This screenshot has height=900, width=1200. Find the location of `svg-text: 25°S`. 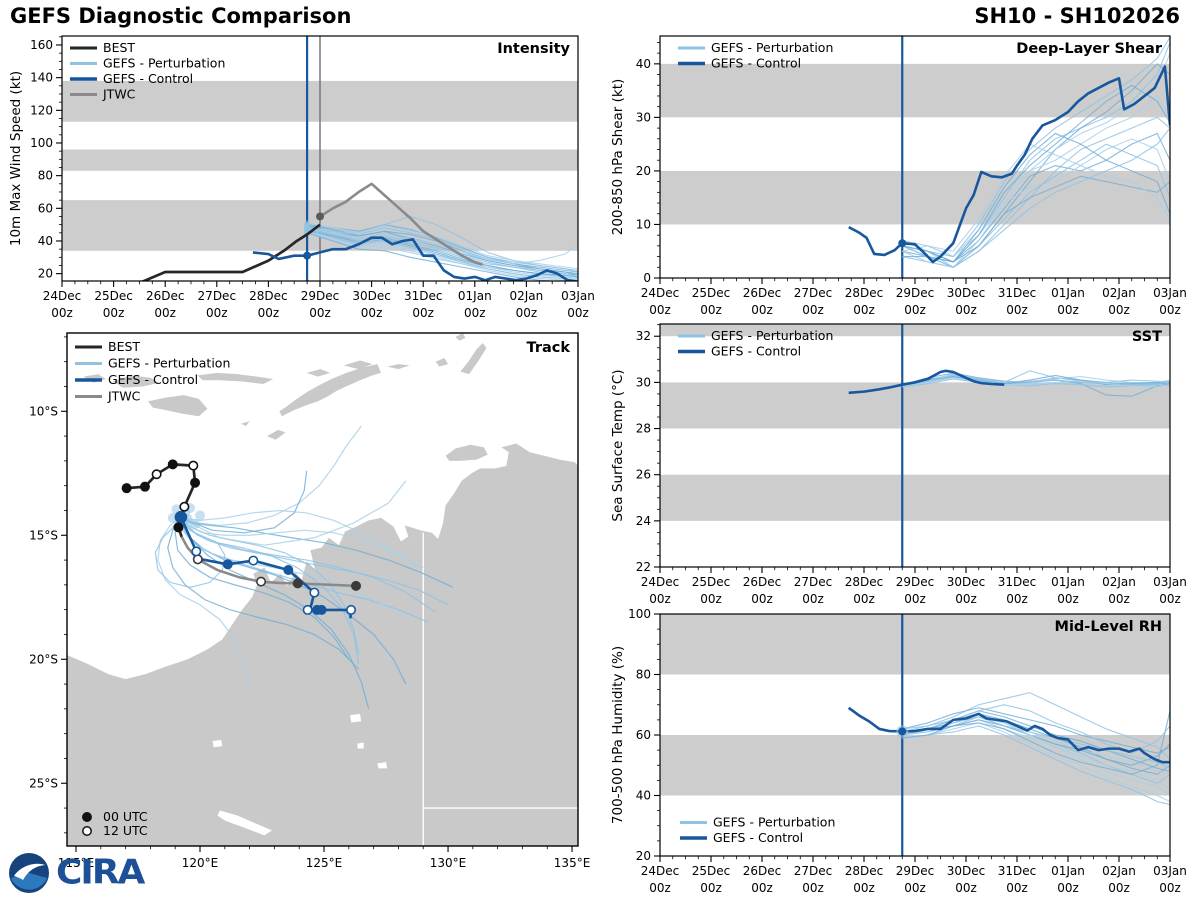

svg-text: 25°S is located at coordinates (43, 783).